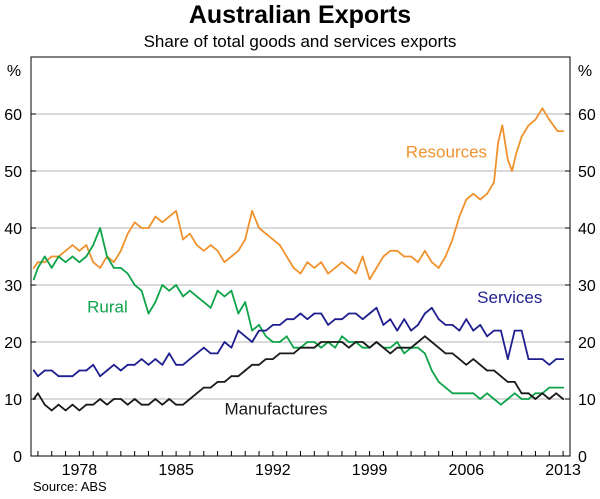  I want to click on source-note: Source: ABS, so click(70, 486).